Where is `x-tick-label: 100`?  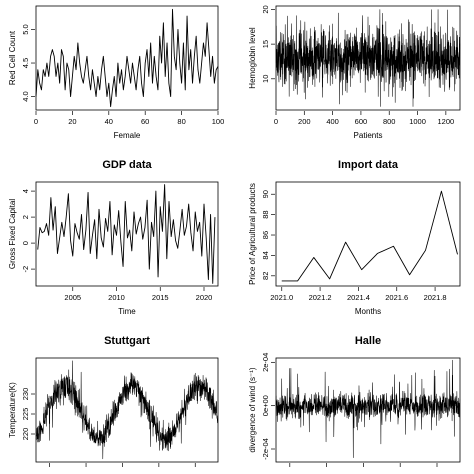
x-tick-label: 100 is located at coordinates (218, 121).